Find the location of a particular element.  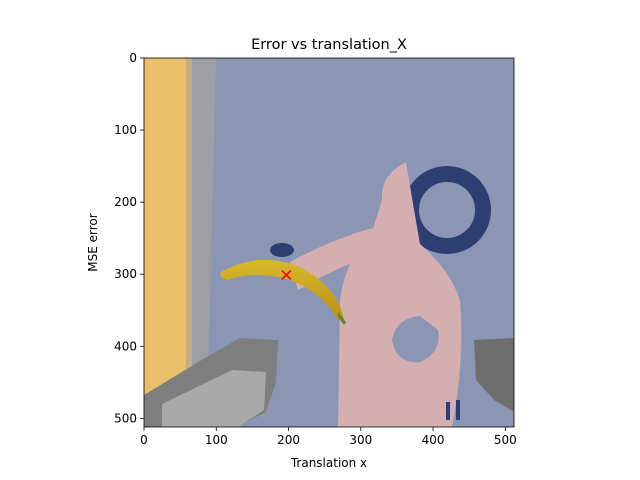

x-tick-label: 400 is located at coordinates (433, 440).